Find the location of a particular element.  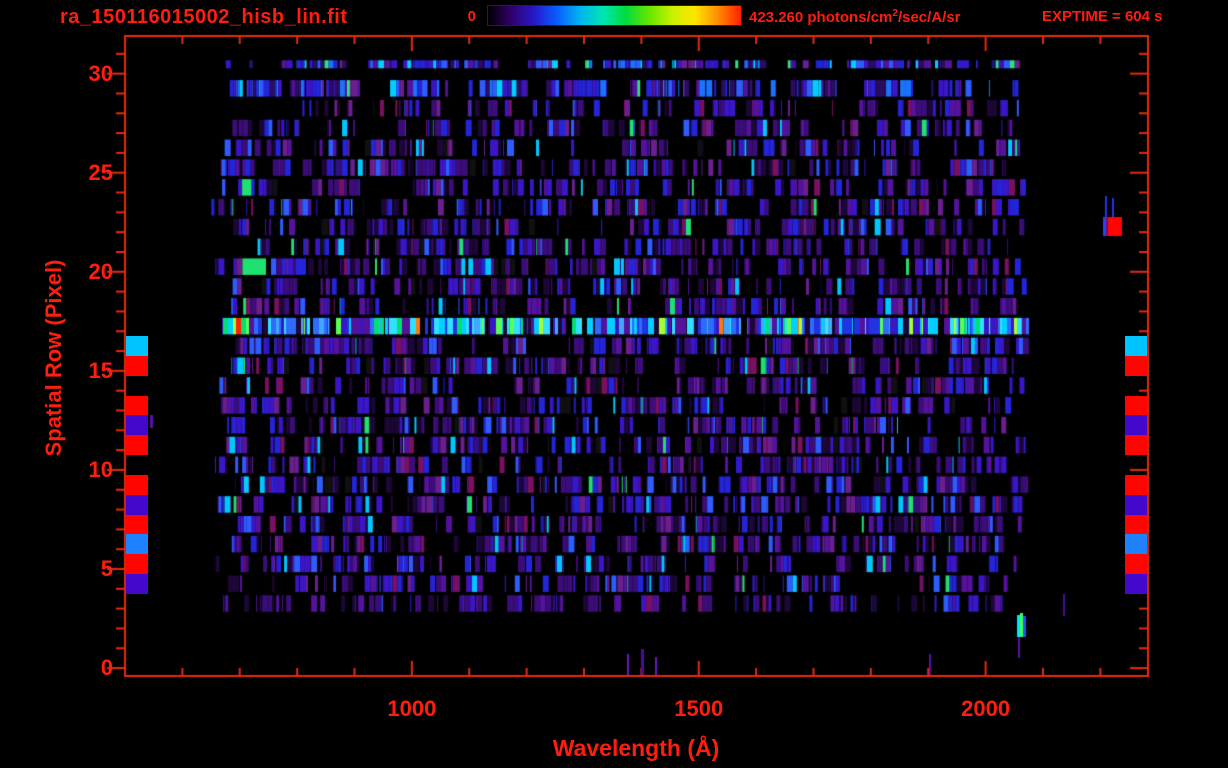

y-tick-label: 10 is located at coordinates (100, 469).